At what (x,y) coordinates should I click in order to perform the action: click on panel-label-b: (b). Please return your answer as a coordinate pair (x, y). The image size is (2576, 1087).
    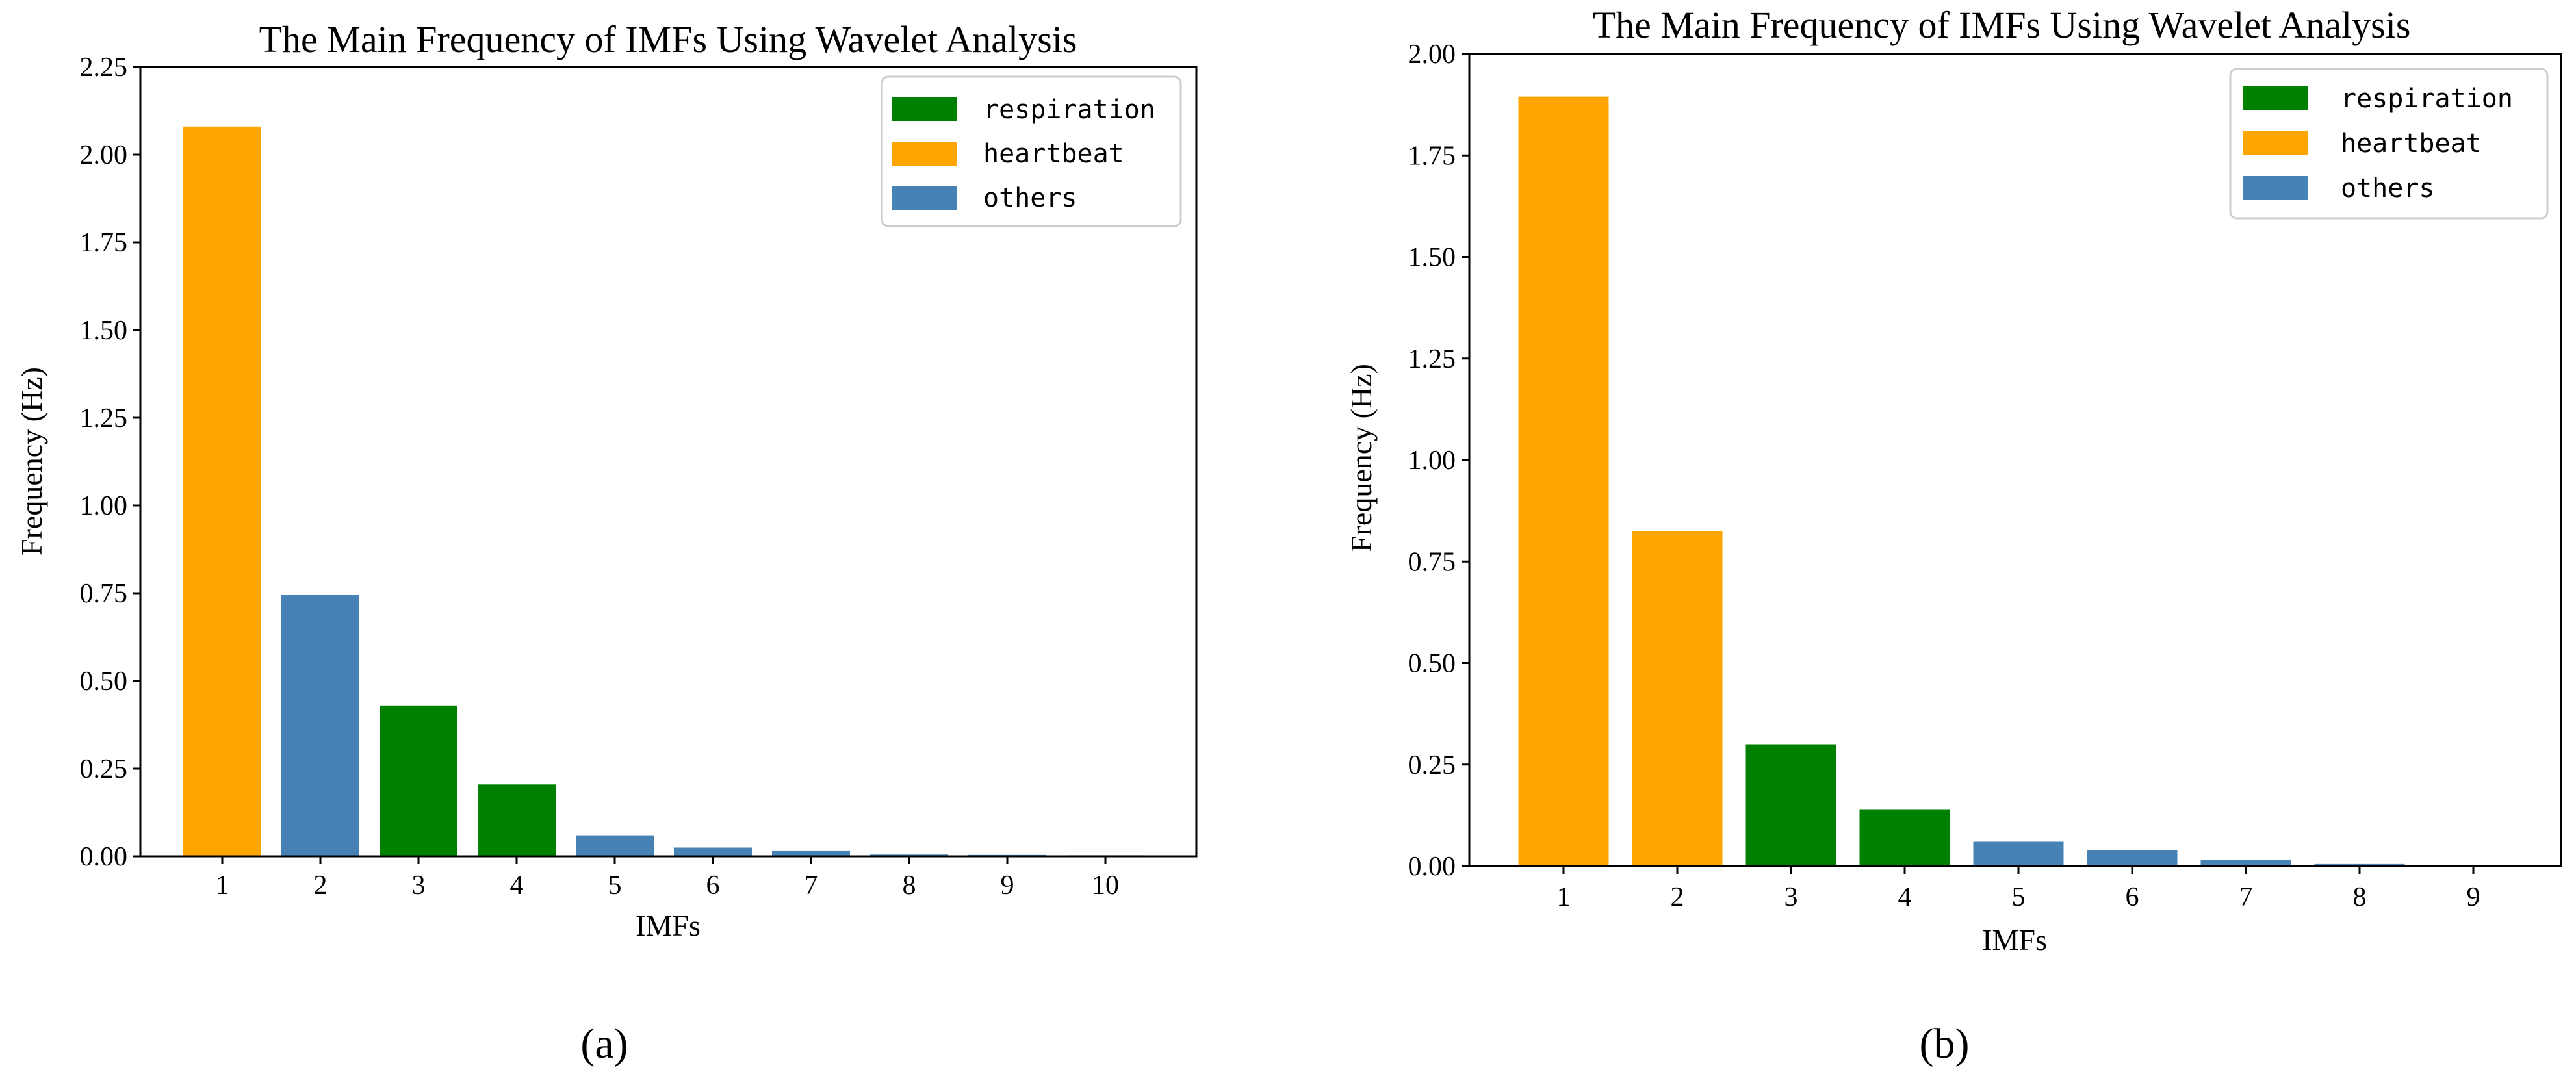
    Looking at the image, I should click on (1945, 1044).